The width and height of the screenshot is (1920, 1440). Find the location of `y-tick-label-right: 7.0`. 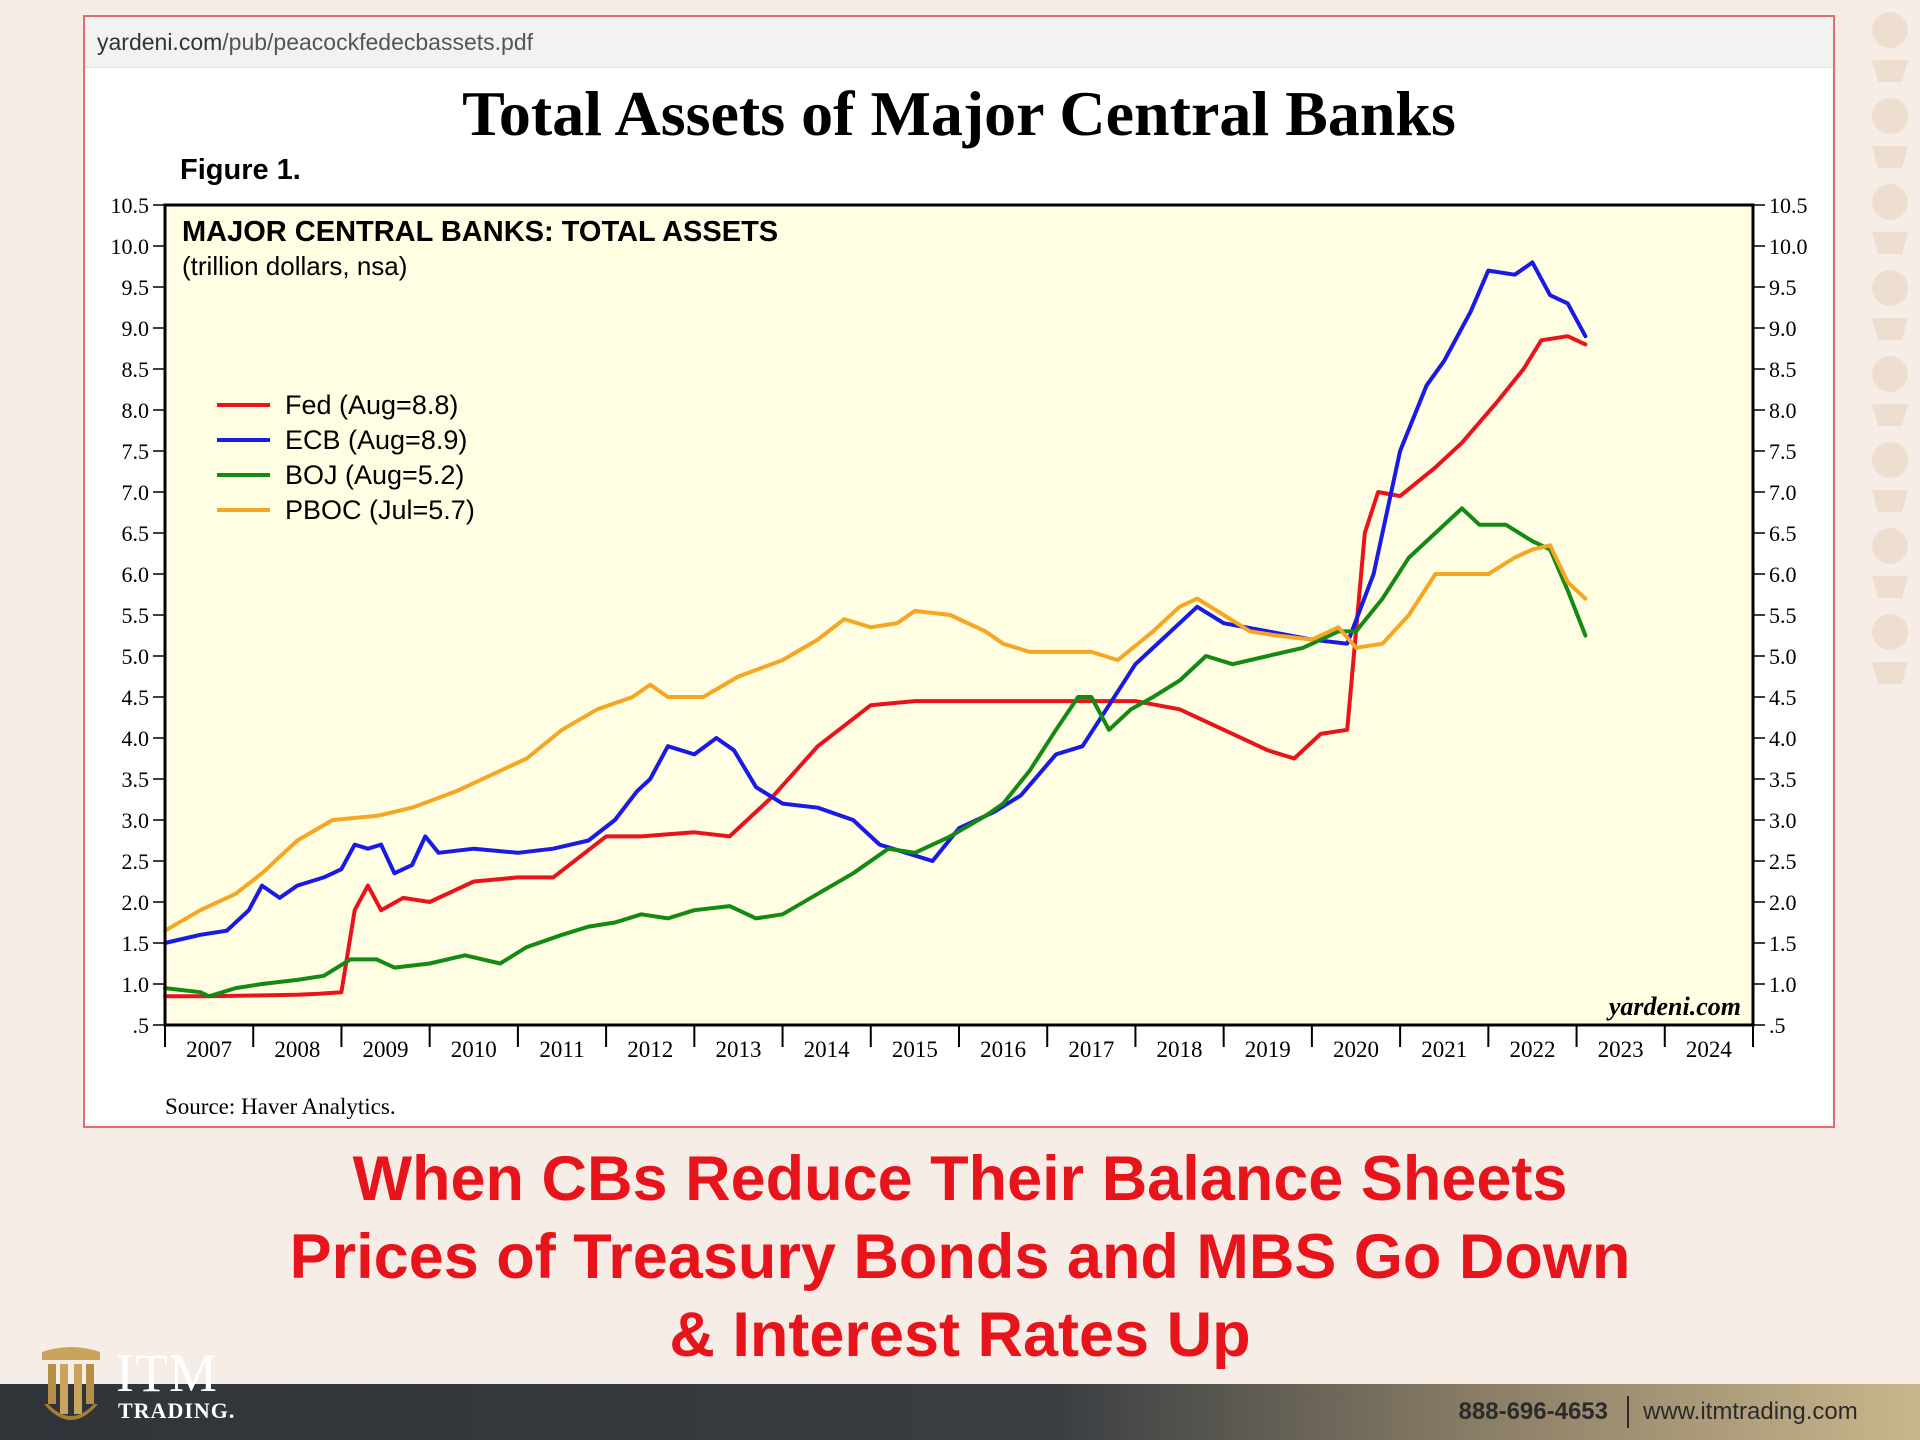

y-tick-label-right: 7.0 is located at coordinates (1783, 492).